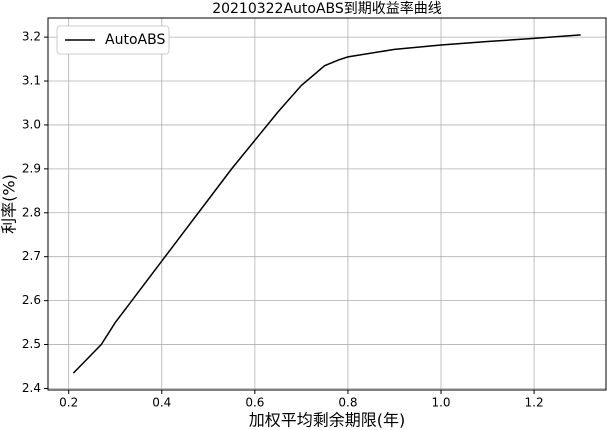  Describe the element at coordinates (327, 420) in the screenshot. I see `x-axis-label: 加权平均剩余期限(年)` at that location.